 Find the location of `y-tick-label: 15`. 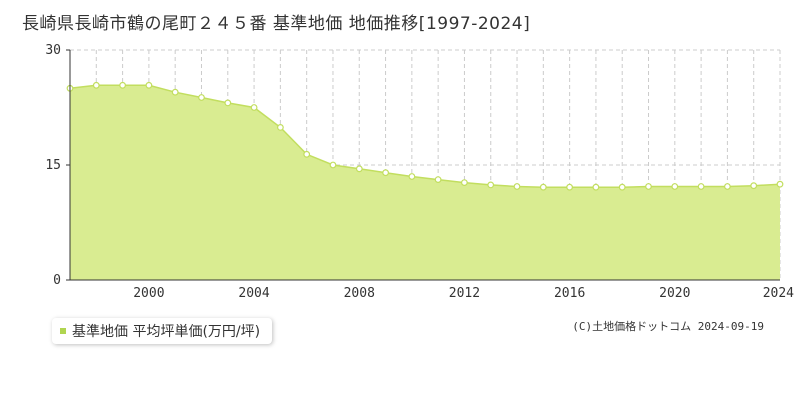

y-tick-label: 15 is located at coordinates (53, 165).